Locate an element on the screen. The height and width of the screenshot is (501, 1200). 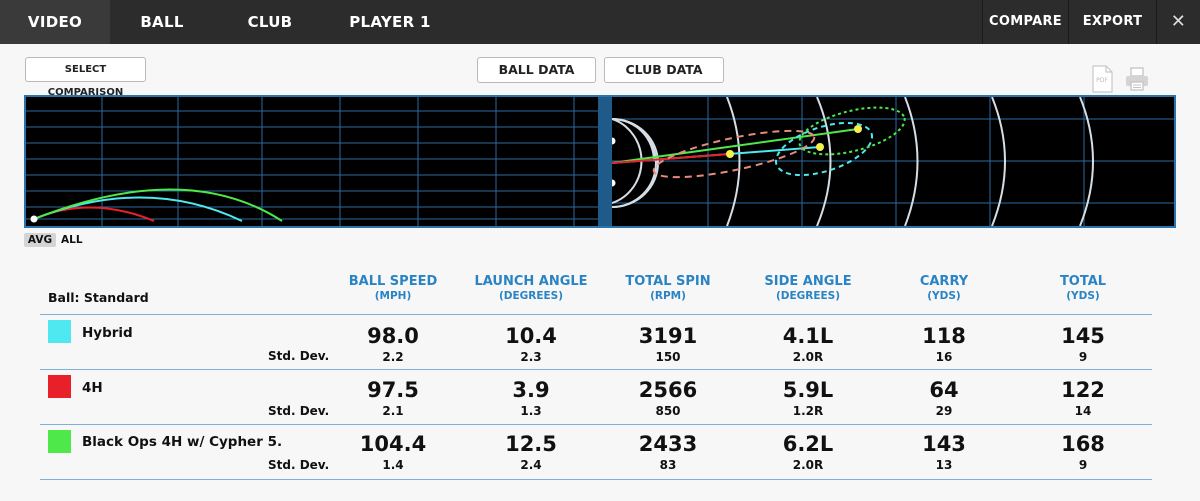
panel-divider is located at coordinates (605, 161).